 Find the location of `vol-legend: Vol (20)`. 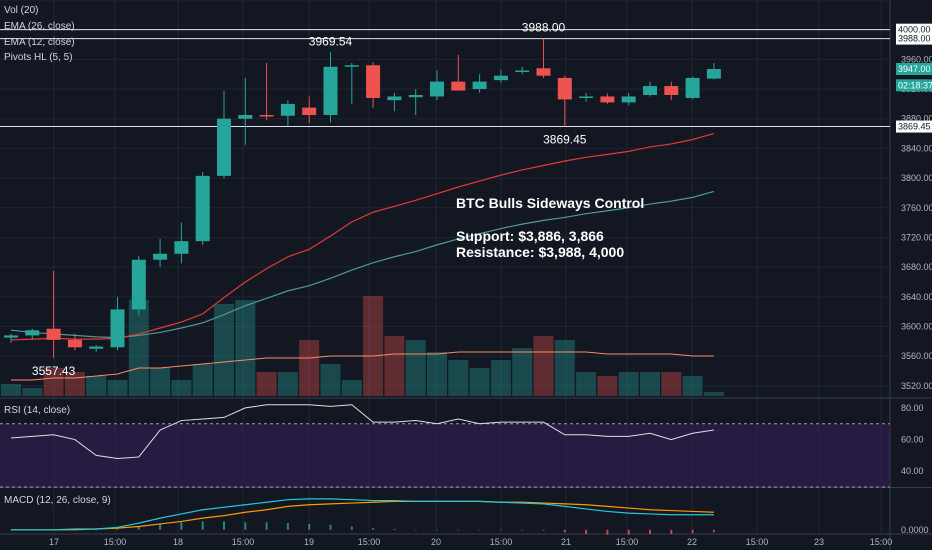

vol-legend: Vol (20) is located at coordinates (21, 10).